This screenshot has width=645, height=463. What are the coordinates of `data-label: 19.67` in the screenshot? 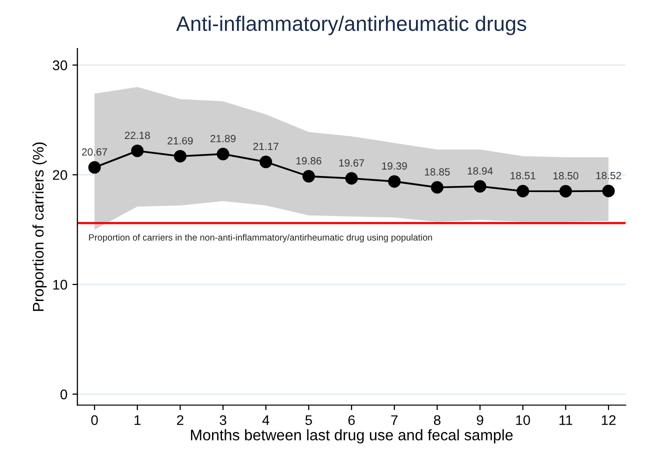 It's located at (351, 163).